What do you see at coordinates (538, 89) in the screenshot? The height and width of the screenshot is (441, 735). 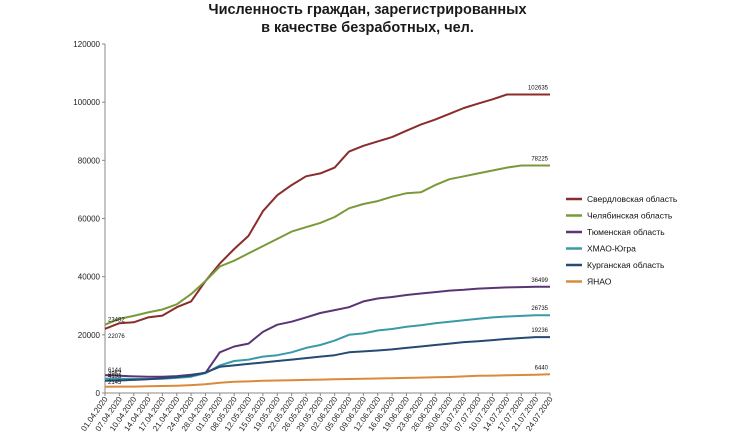 I see `data-label-end: 102635` at bounding box center [538, 89].